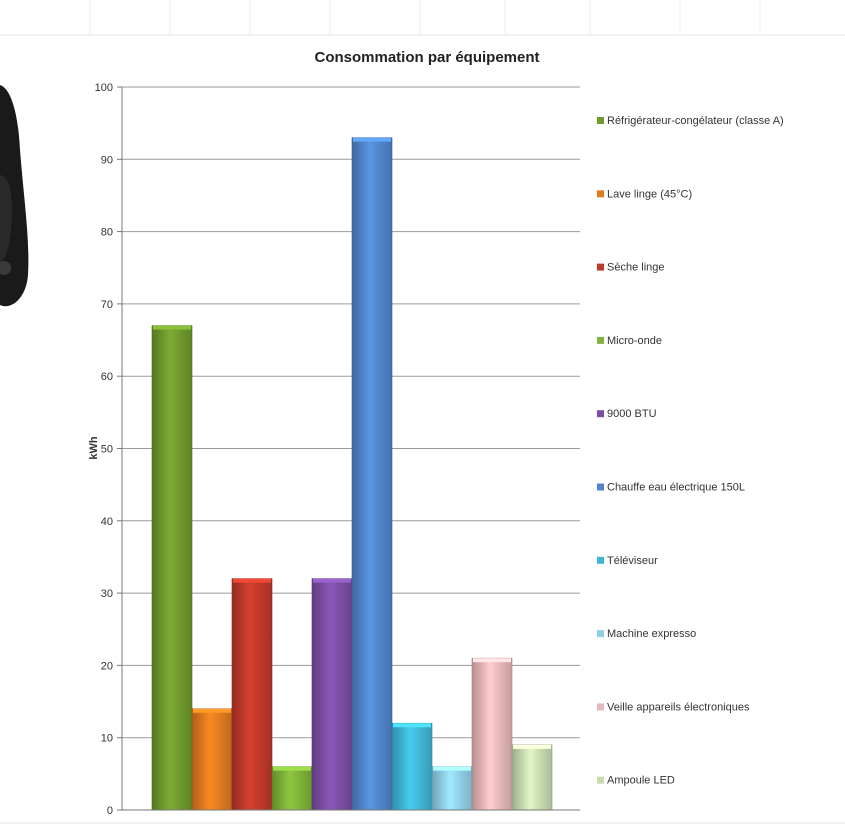 The height and width of the screenshot is (829, 845). I want to click on legend-label: Sèche linge, so click(636, 268).